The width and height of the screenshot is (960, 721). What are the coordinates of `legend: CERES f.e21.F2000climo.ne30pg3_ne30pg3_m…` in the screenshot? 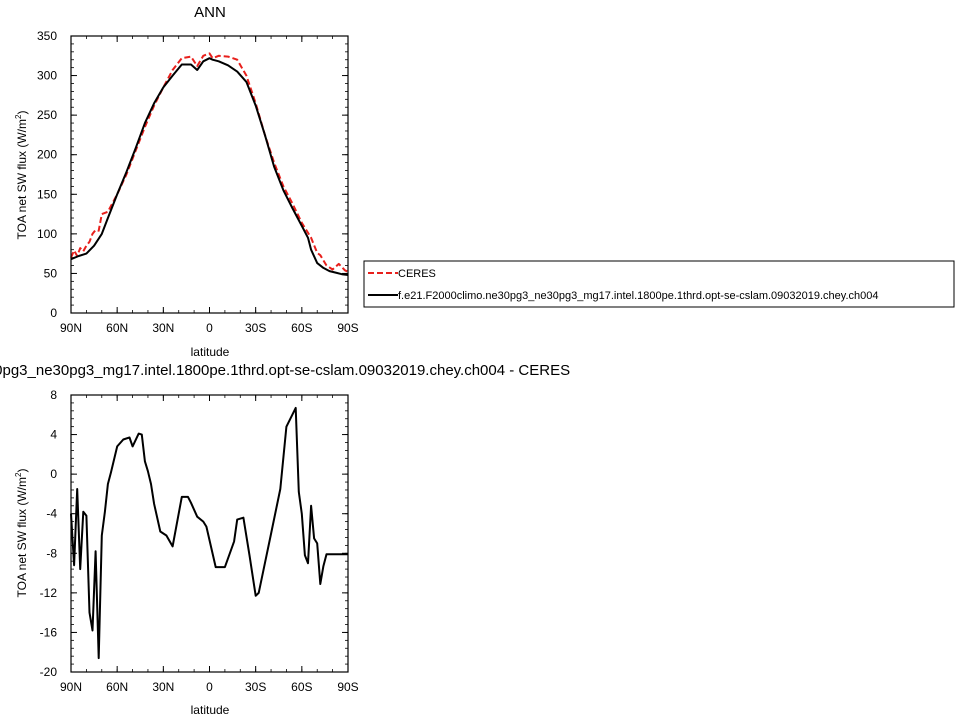 It's located at (659, 284).